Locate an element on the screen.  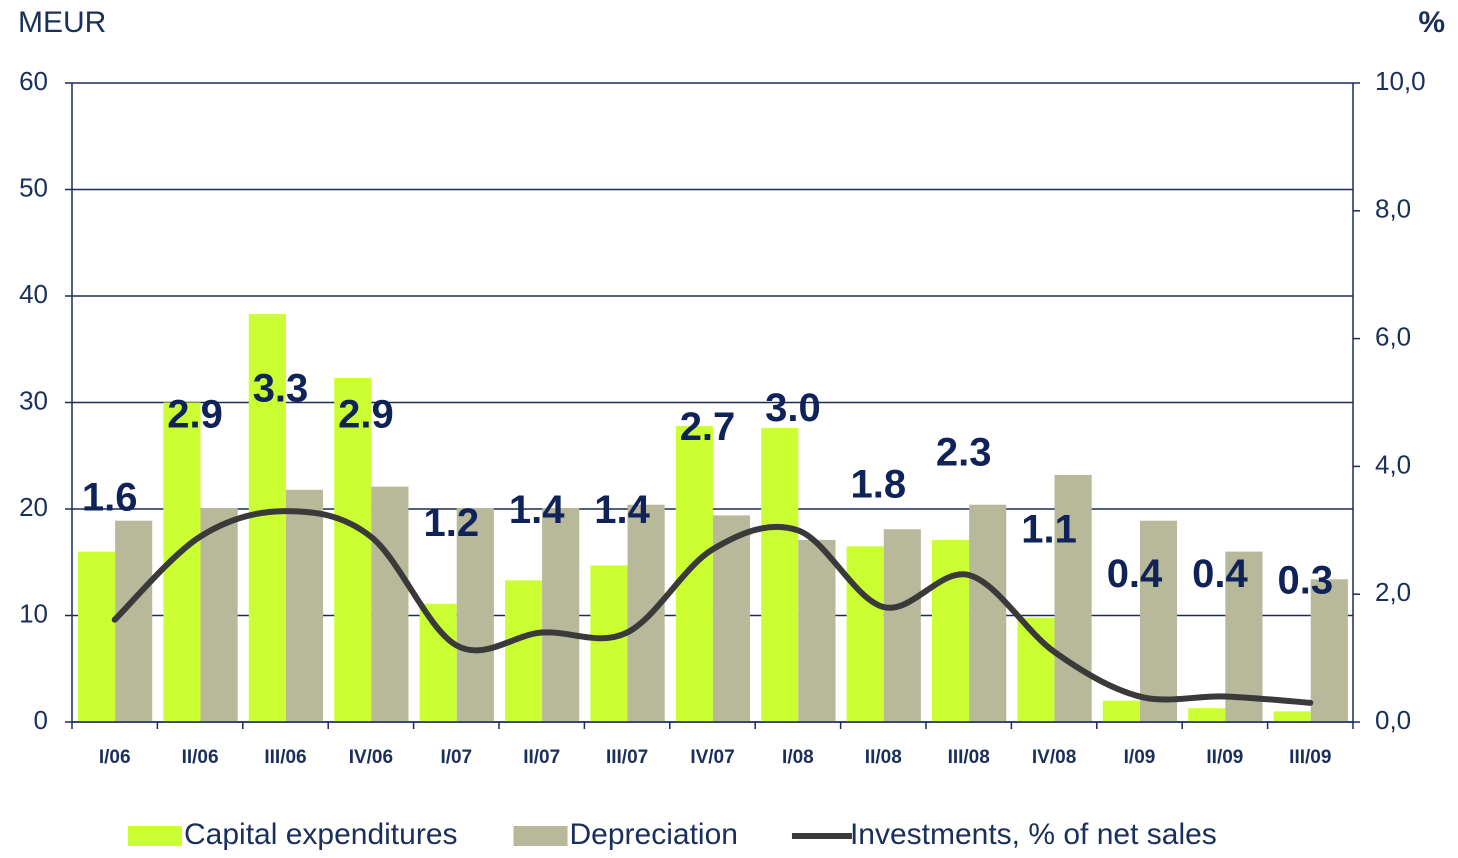
y-tick-label: 60 is located at coordinates (33, 81).